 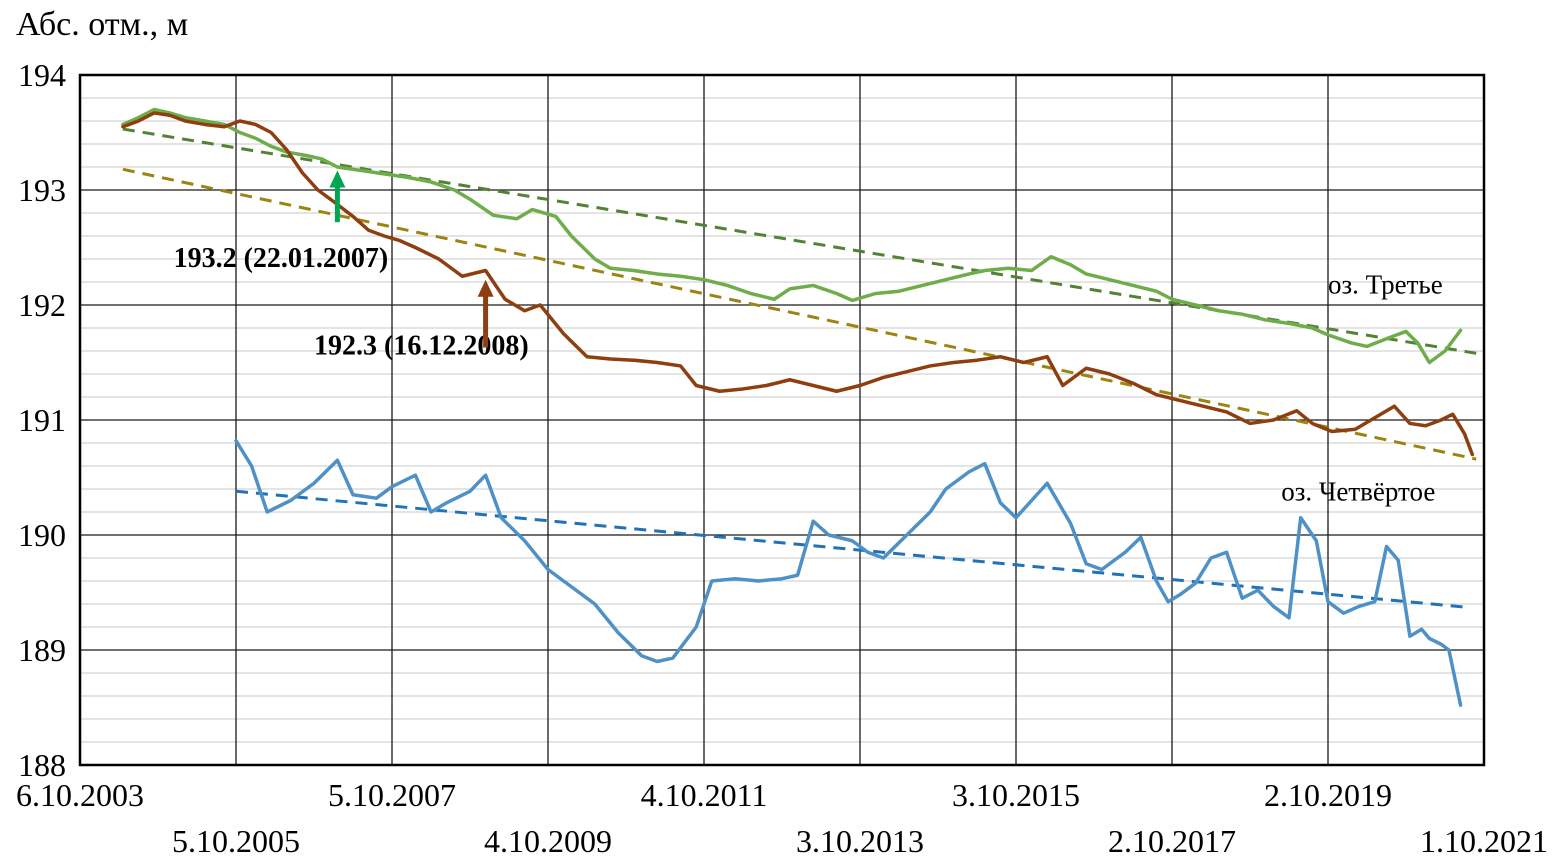 What do you see at coordinates (704, 795) in the screenshot?
I see `svg-text: 4.10.2011` at bounding box center [704, 795].